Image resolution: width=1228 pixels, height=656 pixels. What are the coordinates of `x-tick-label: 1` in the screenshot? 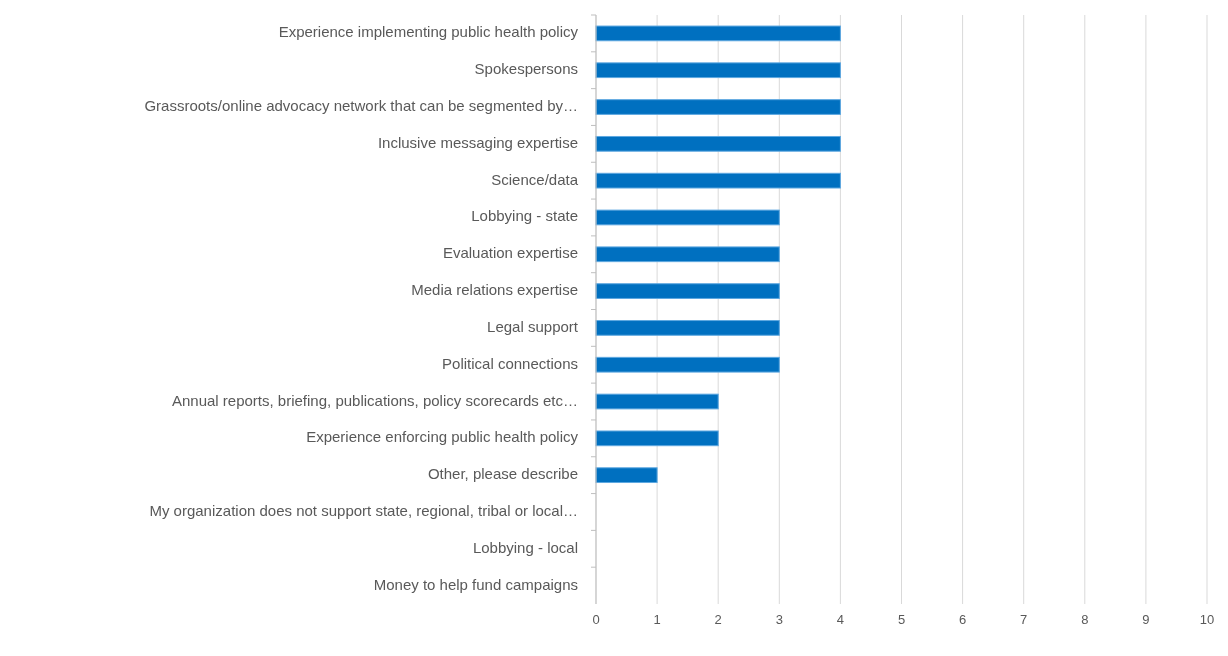 It's located at (657, 619).